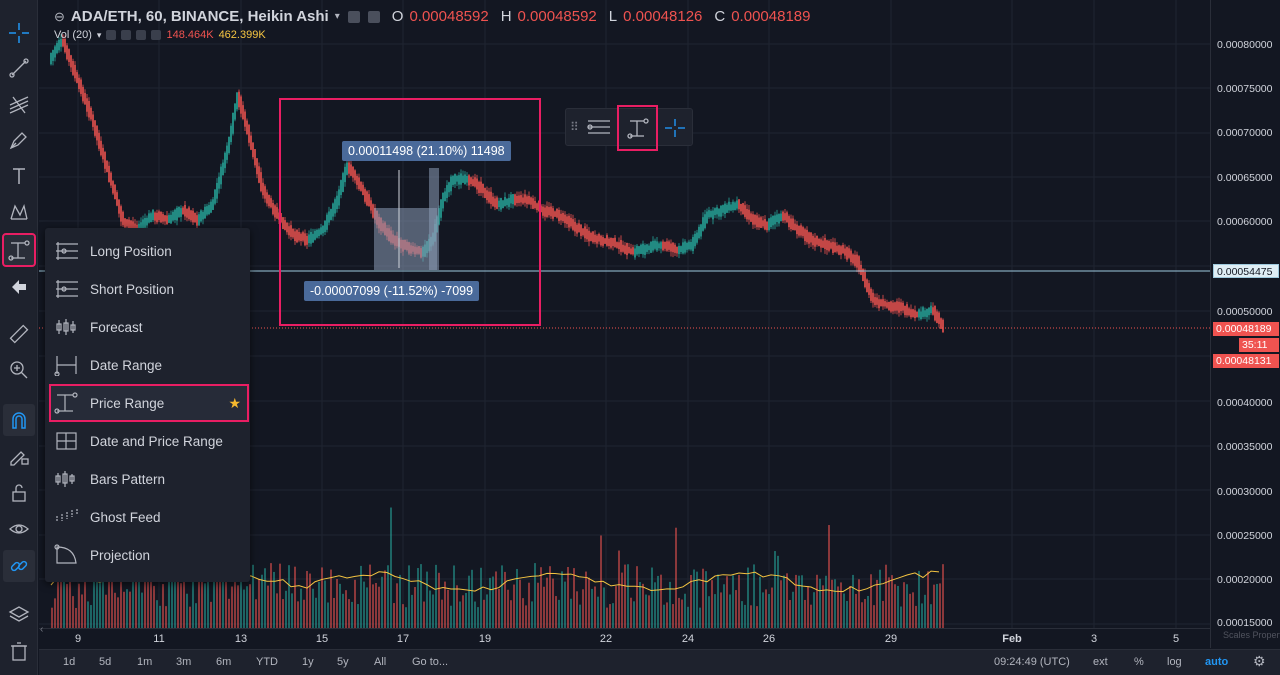  What do you see at coordinates (19, 334) in the screenshot?
I see `ruler-tool` at bounding box center [19, 334].